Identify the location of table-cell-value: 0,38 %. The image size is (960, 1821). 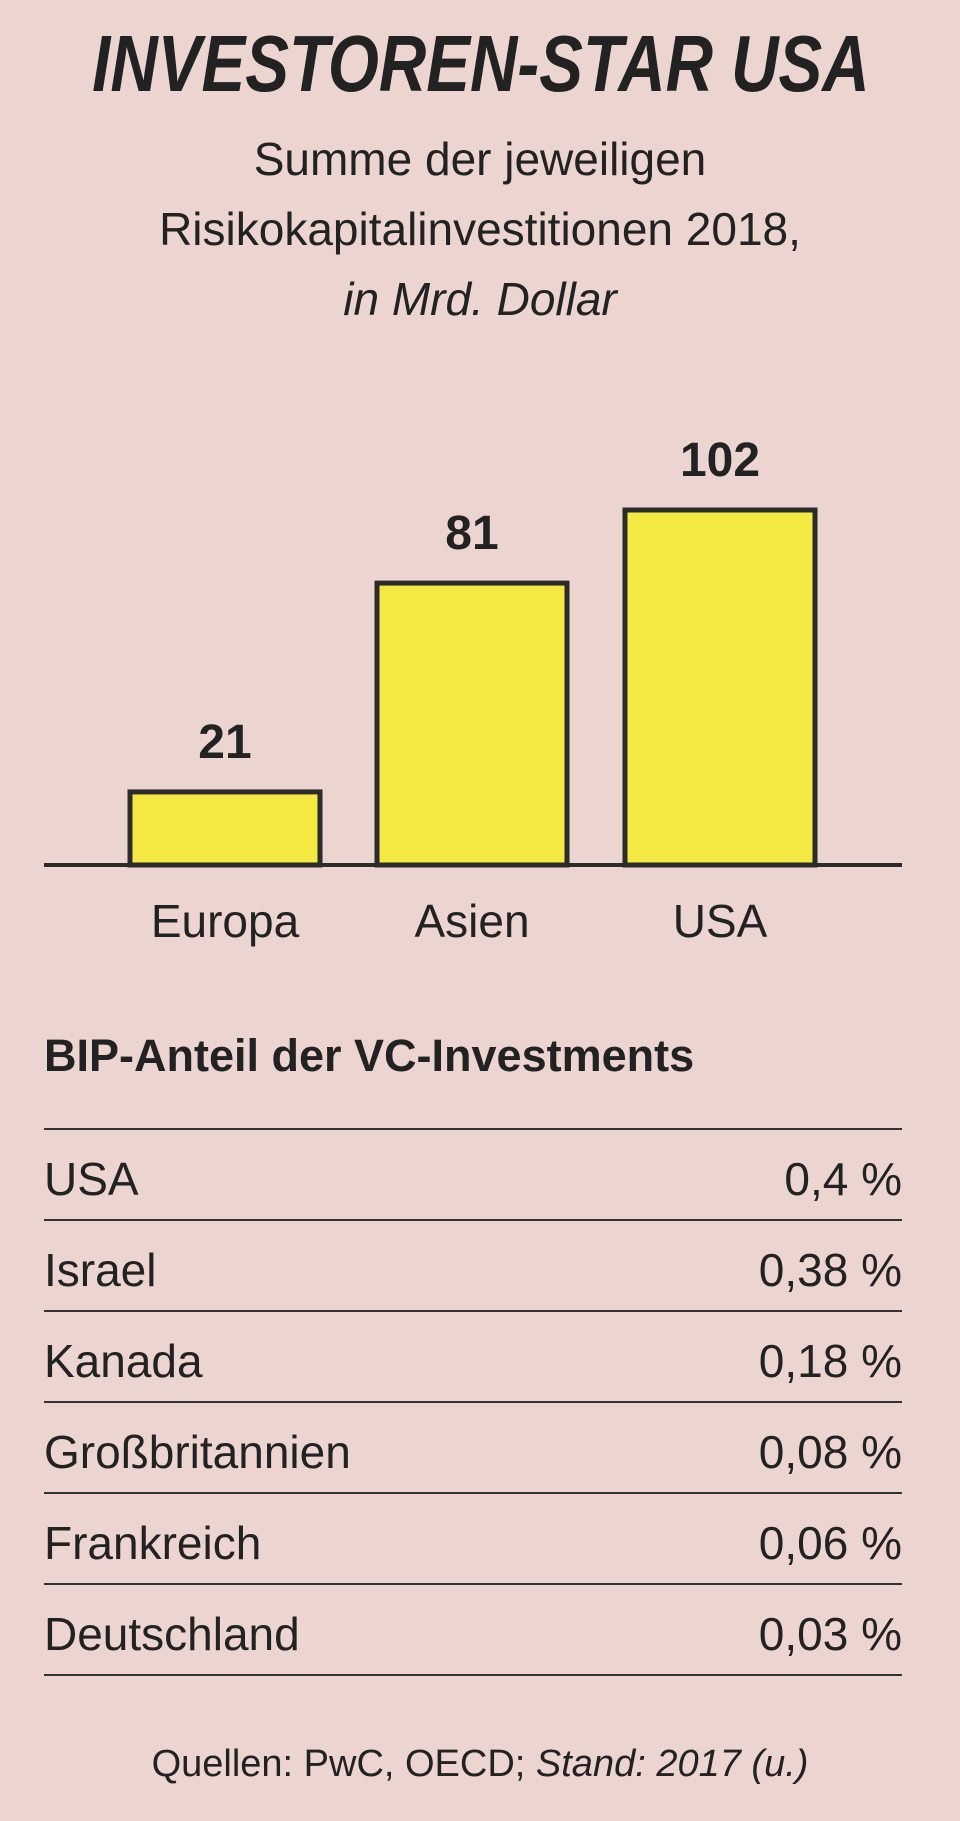
(830, 1269).